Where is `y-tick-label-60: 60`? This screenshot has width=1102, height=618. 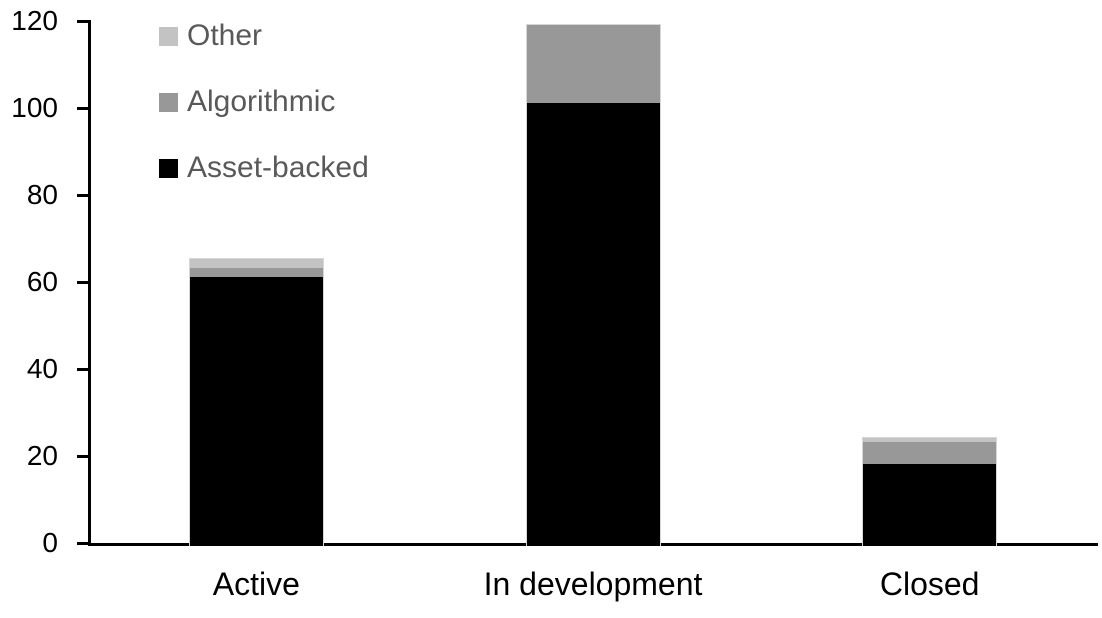 y-tick-label-60: 60 is located at coordinates (42, 281).